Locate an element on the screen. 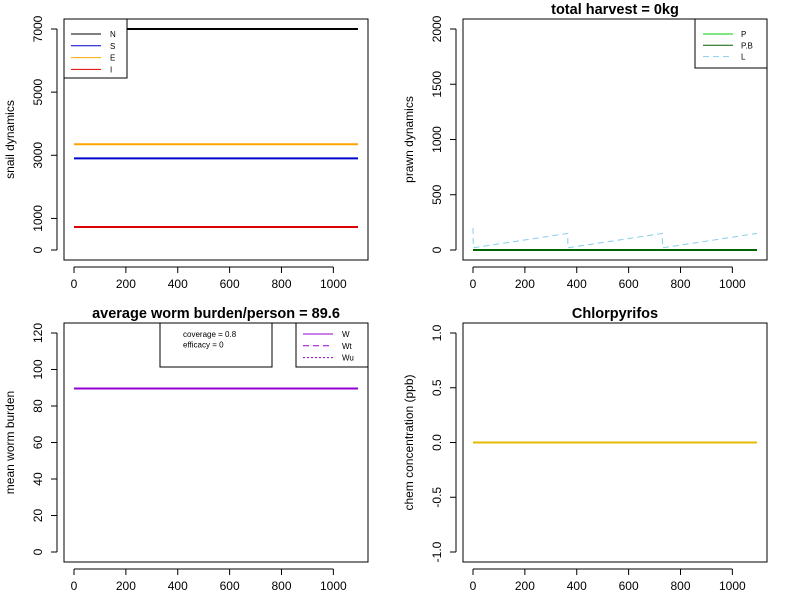  chart-title: average worm burden/person = 89.6 is located at coordinates (216, 314).